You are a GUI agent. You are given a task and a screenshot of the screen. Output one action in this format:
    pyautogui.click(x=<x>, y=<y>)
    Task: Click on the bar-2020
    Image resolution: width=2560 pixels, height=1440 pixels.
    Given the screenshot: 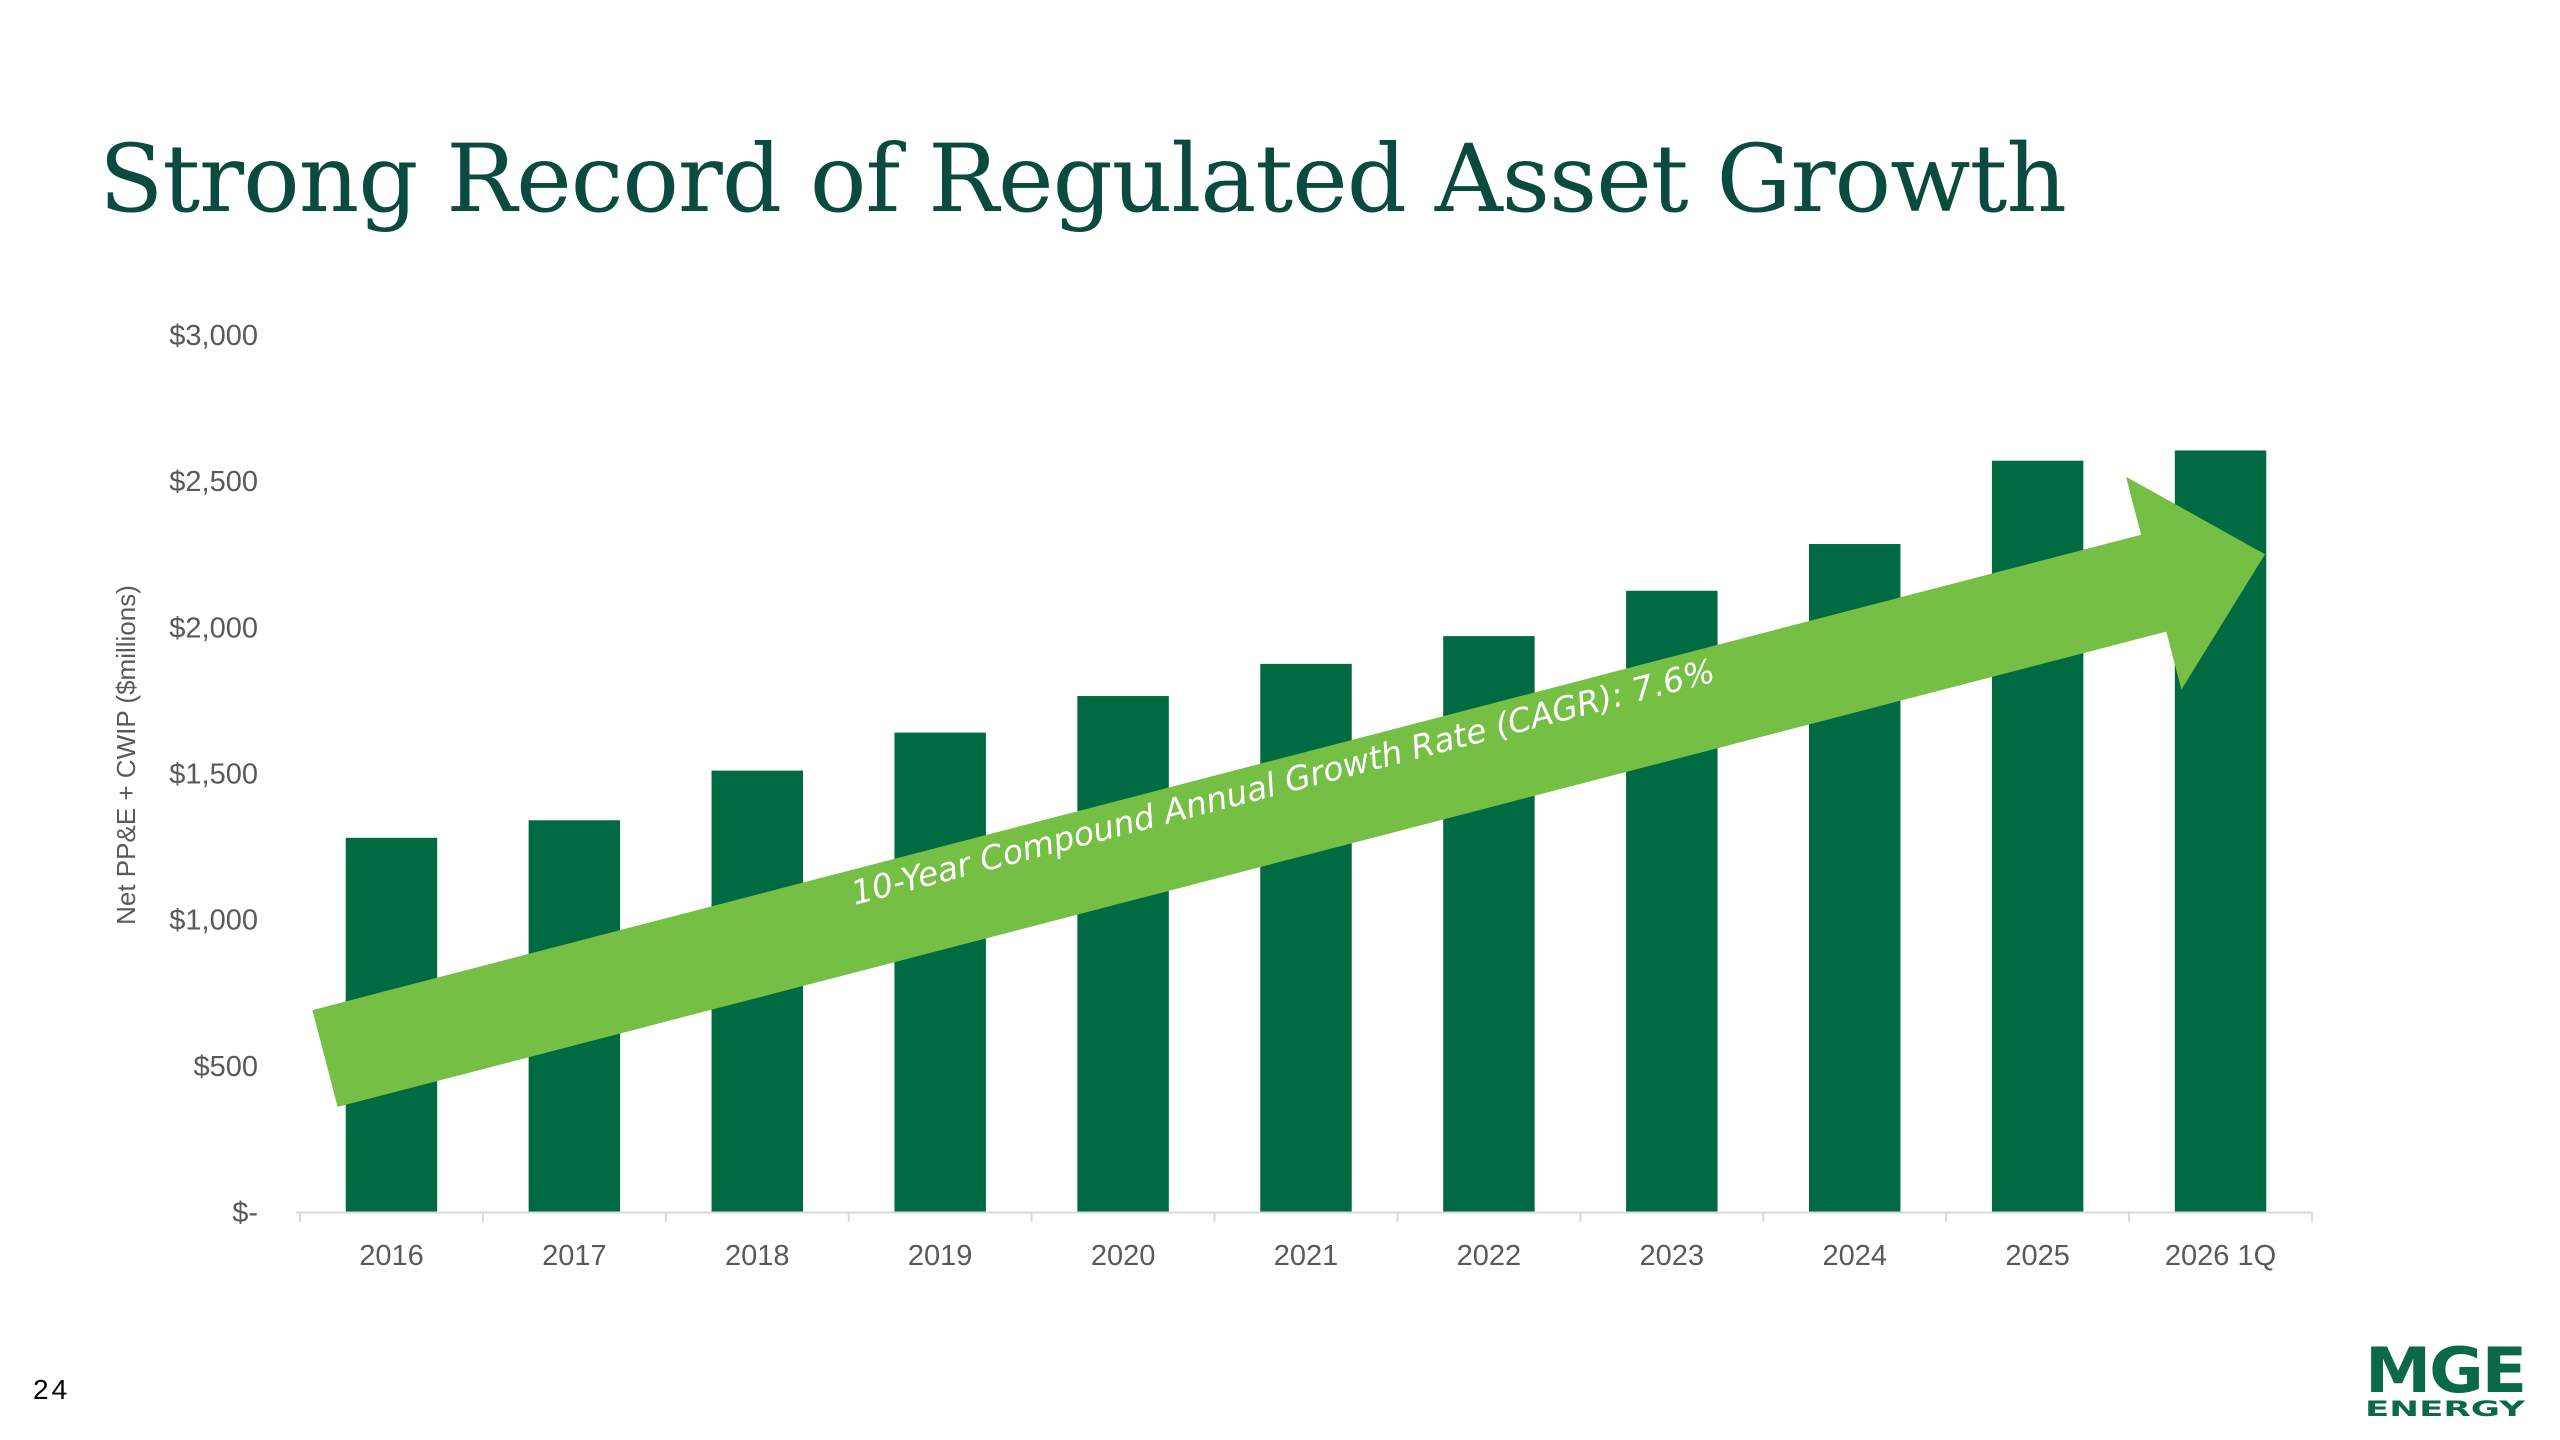 What is the action you would take?
    pyautogui.click(x=1123, y=954)
    